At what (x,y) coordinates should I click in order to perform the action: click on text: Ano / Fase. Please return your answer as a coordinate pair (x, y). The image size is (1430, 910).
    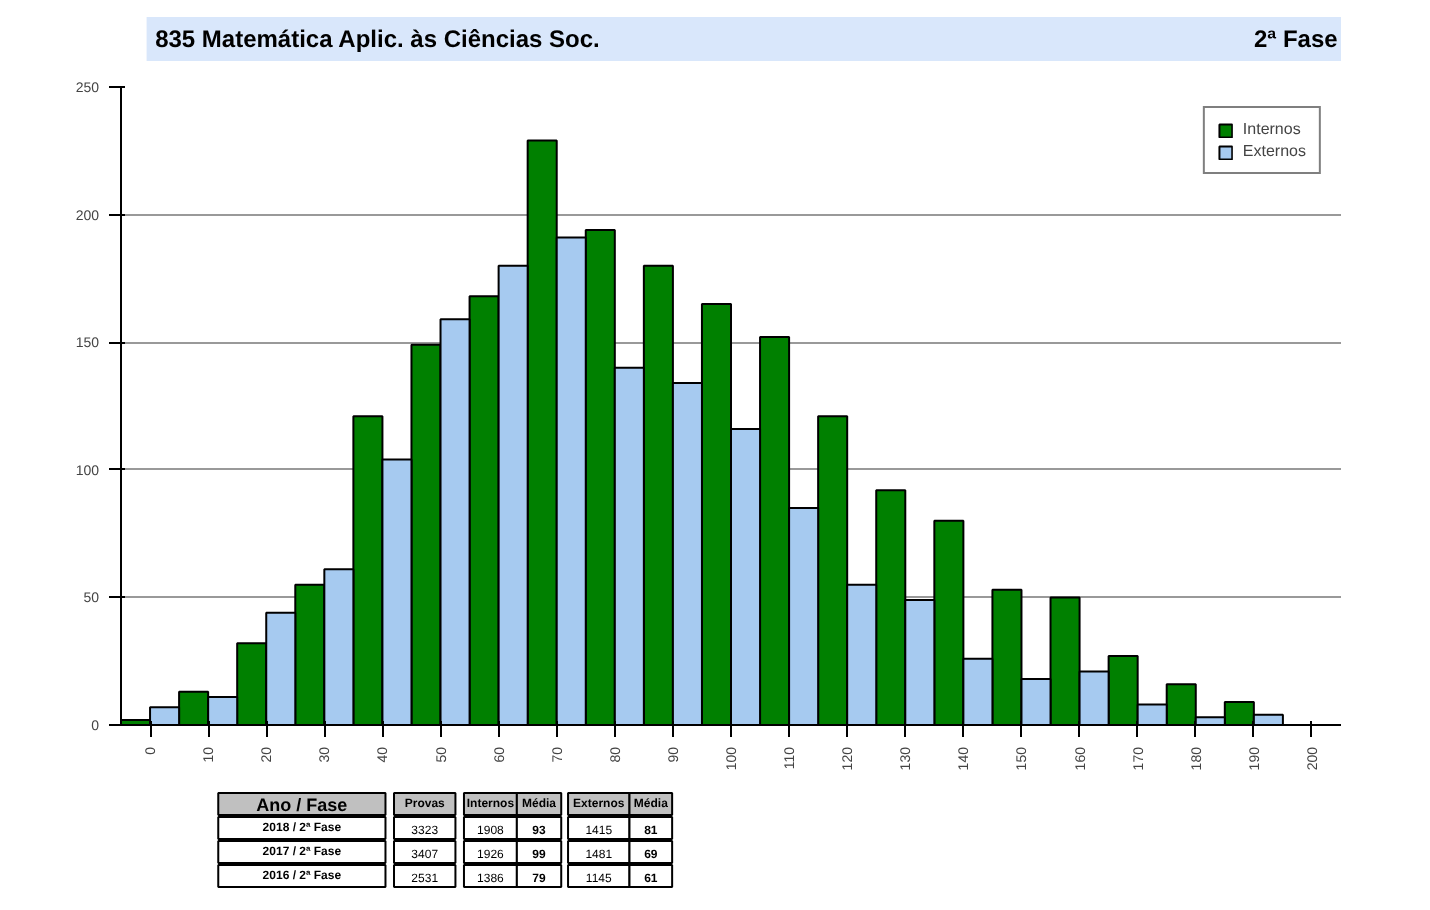
    Looking at the image, I should click on (302, 805).